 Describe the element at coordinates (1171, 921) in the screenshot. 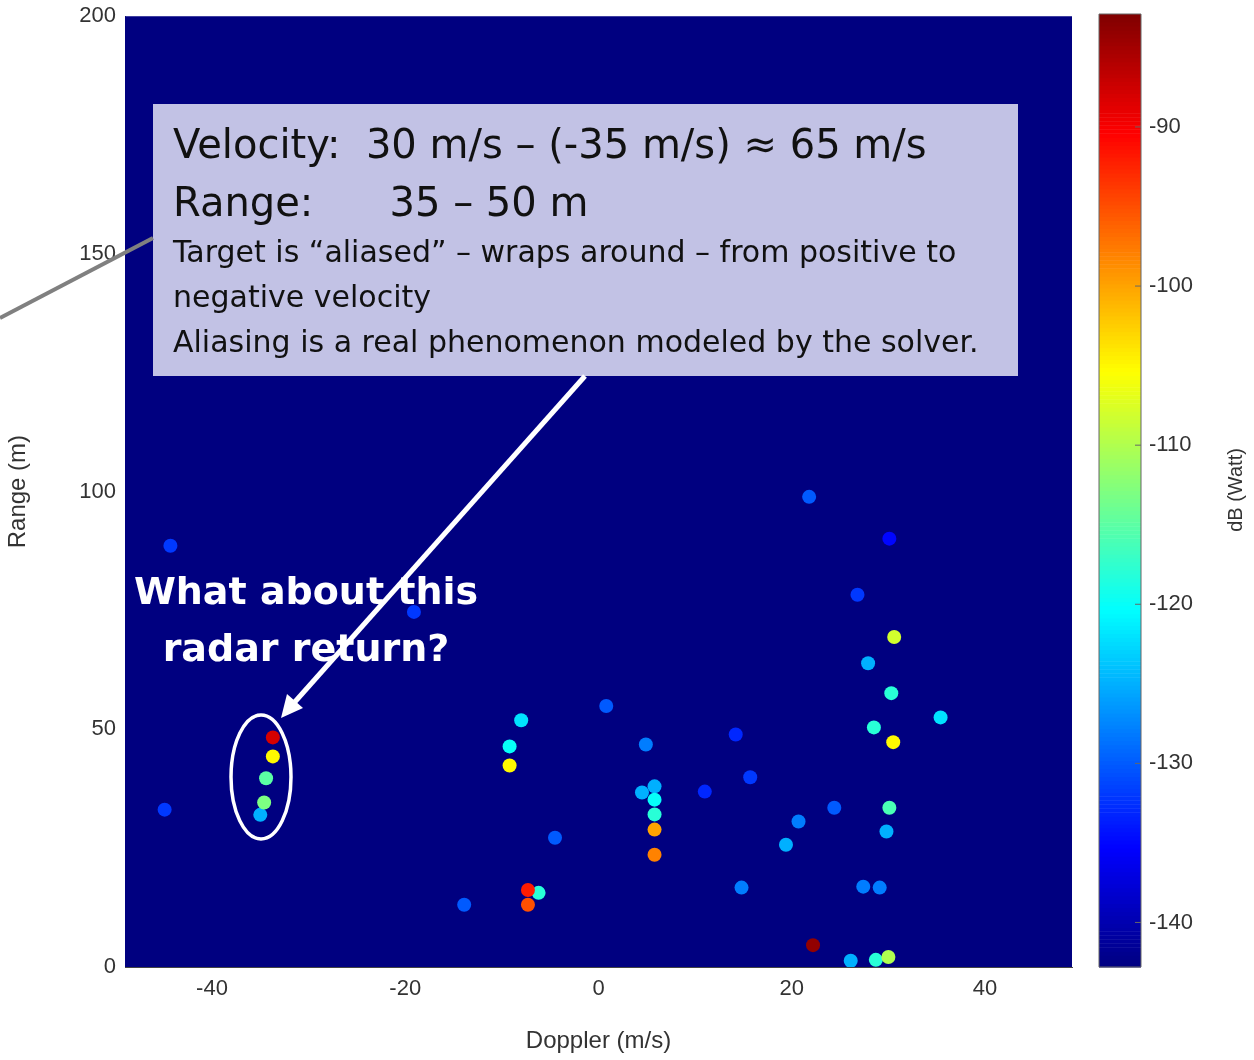

I see `color-bar-label: -140` at that location.